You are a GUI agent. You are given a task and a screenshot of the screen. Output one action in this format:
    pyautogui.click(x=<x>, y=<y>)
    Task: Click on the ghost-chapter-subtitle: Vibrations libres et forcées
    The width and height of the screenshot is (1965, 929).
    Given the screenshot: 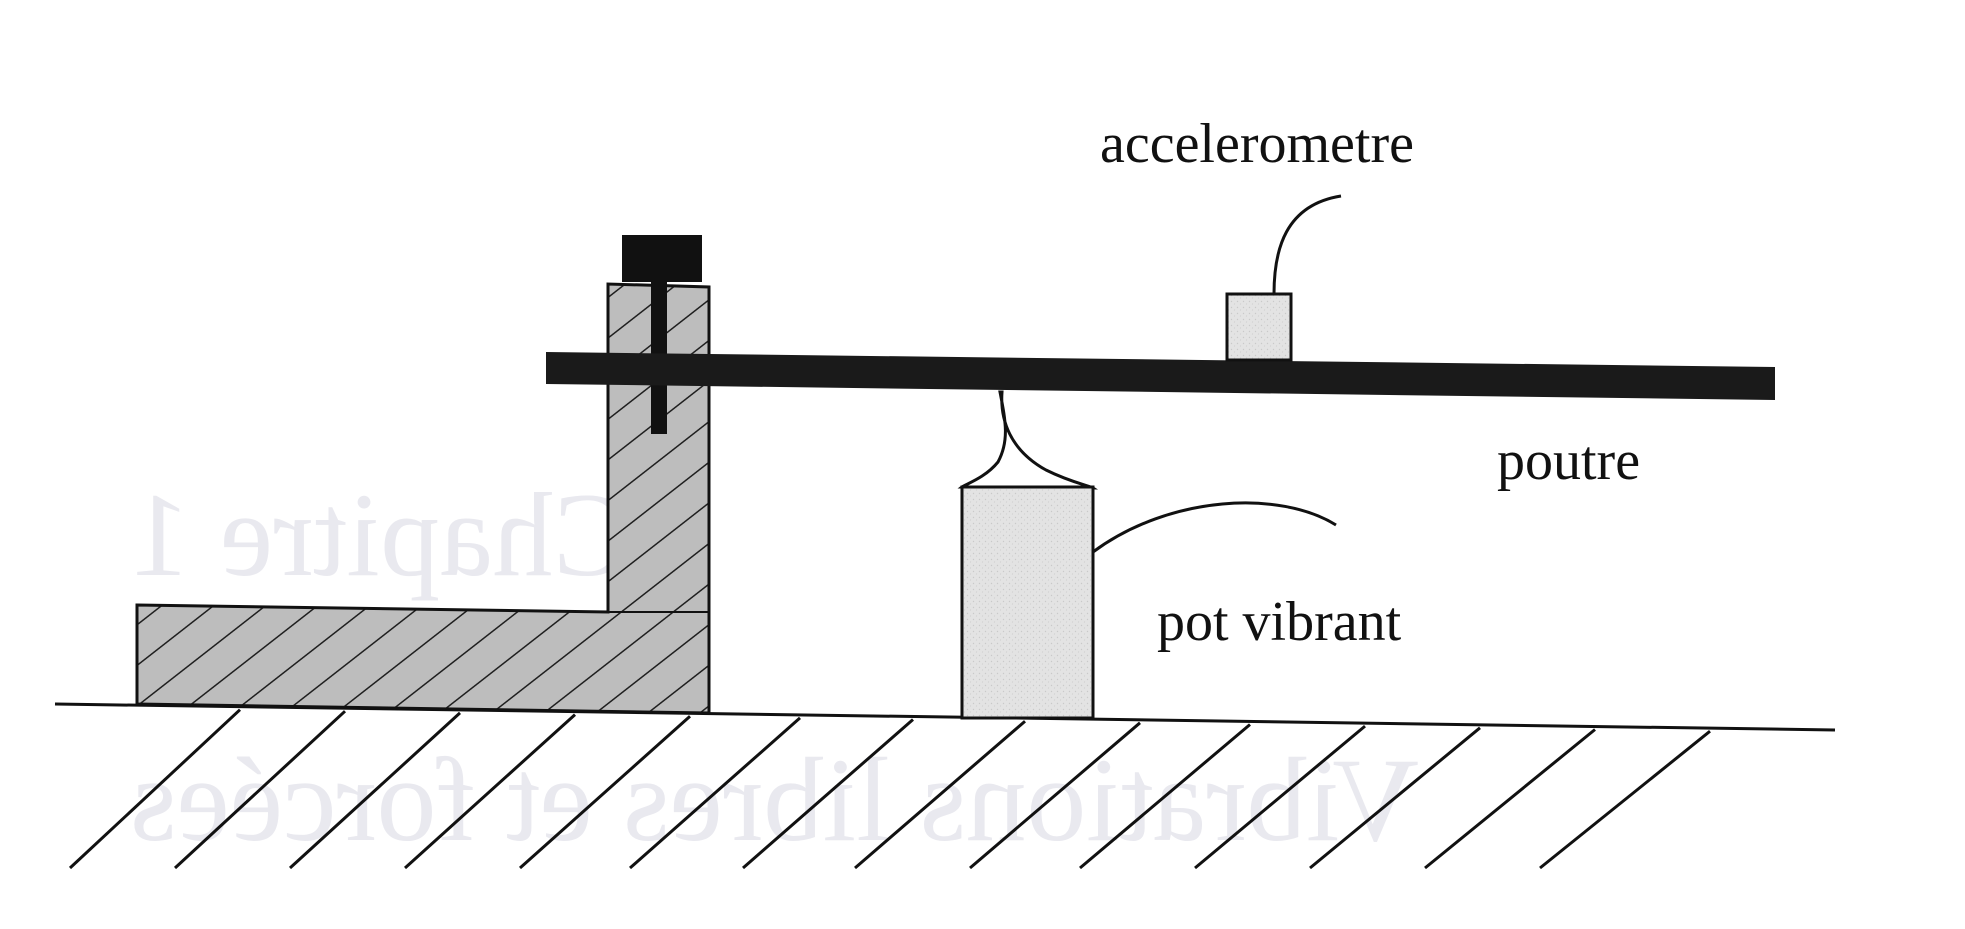 What is the action you would take?
    pyautogui.click(x=774, y=799)
    